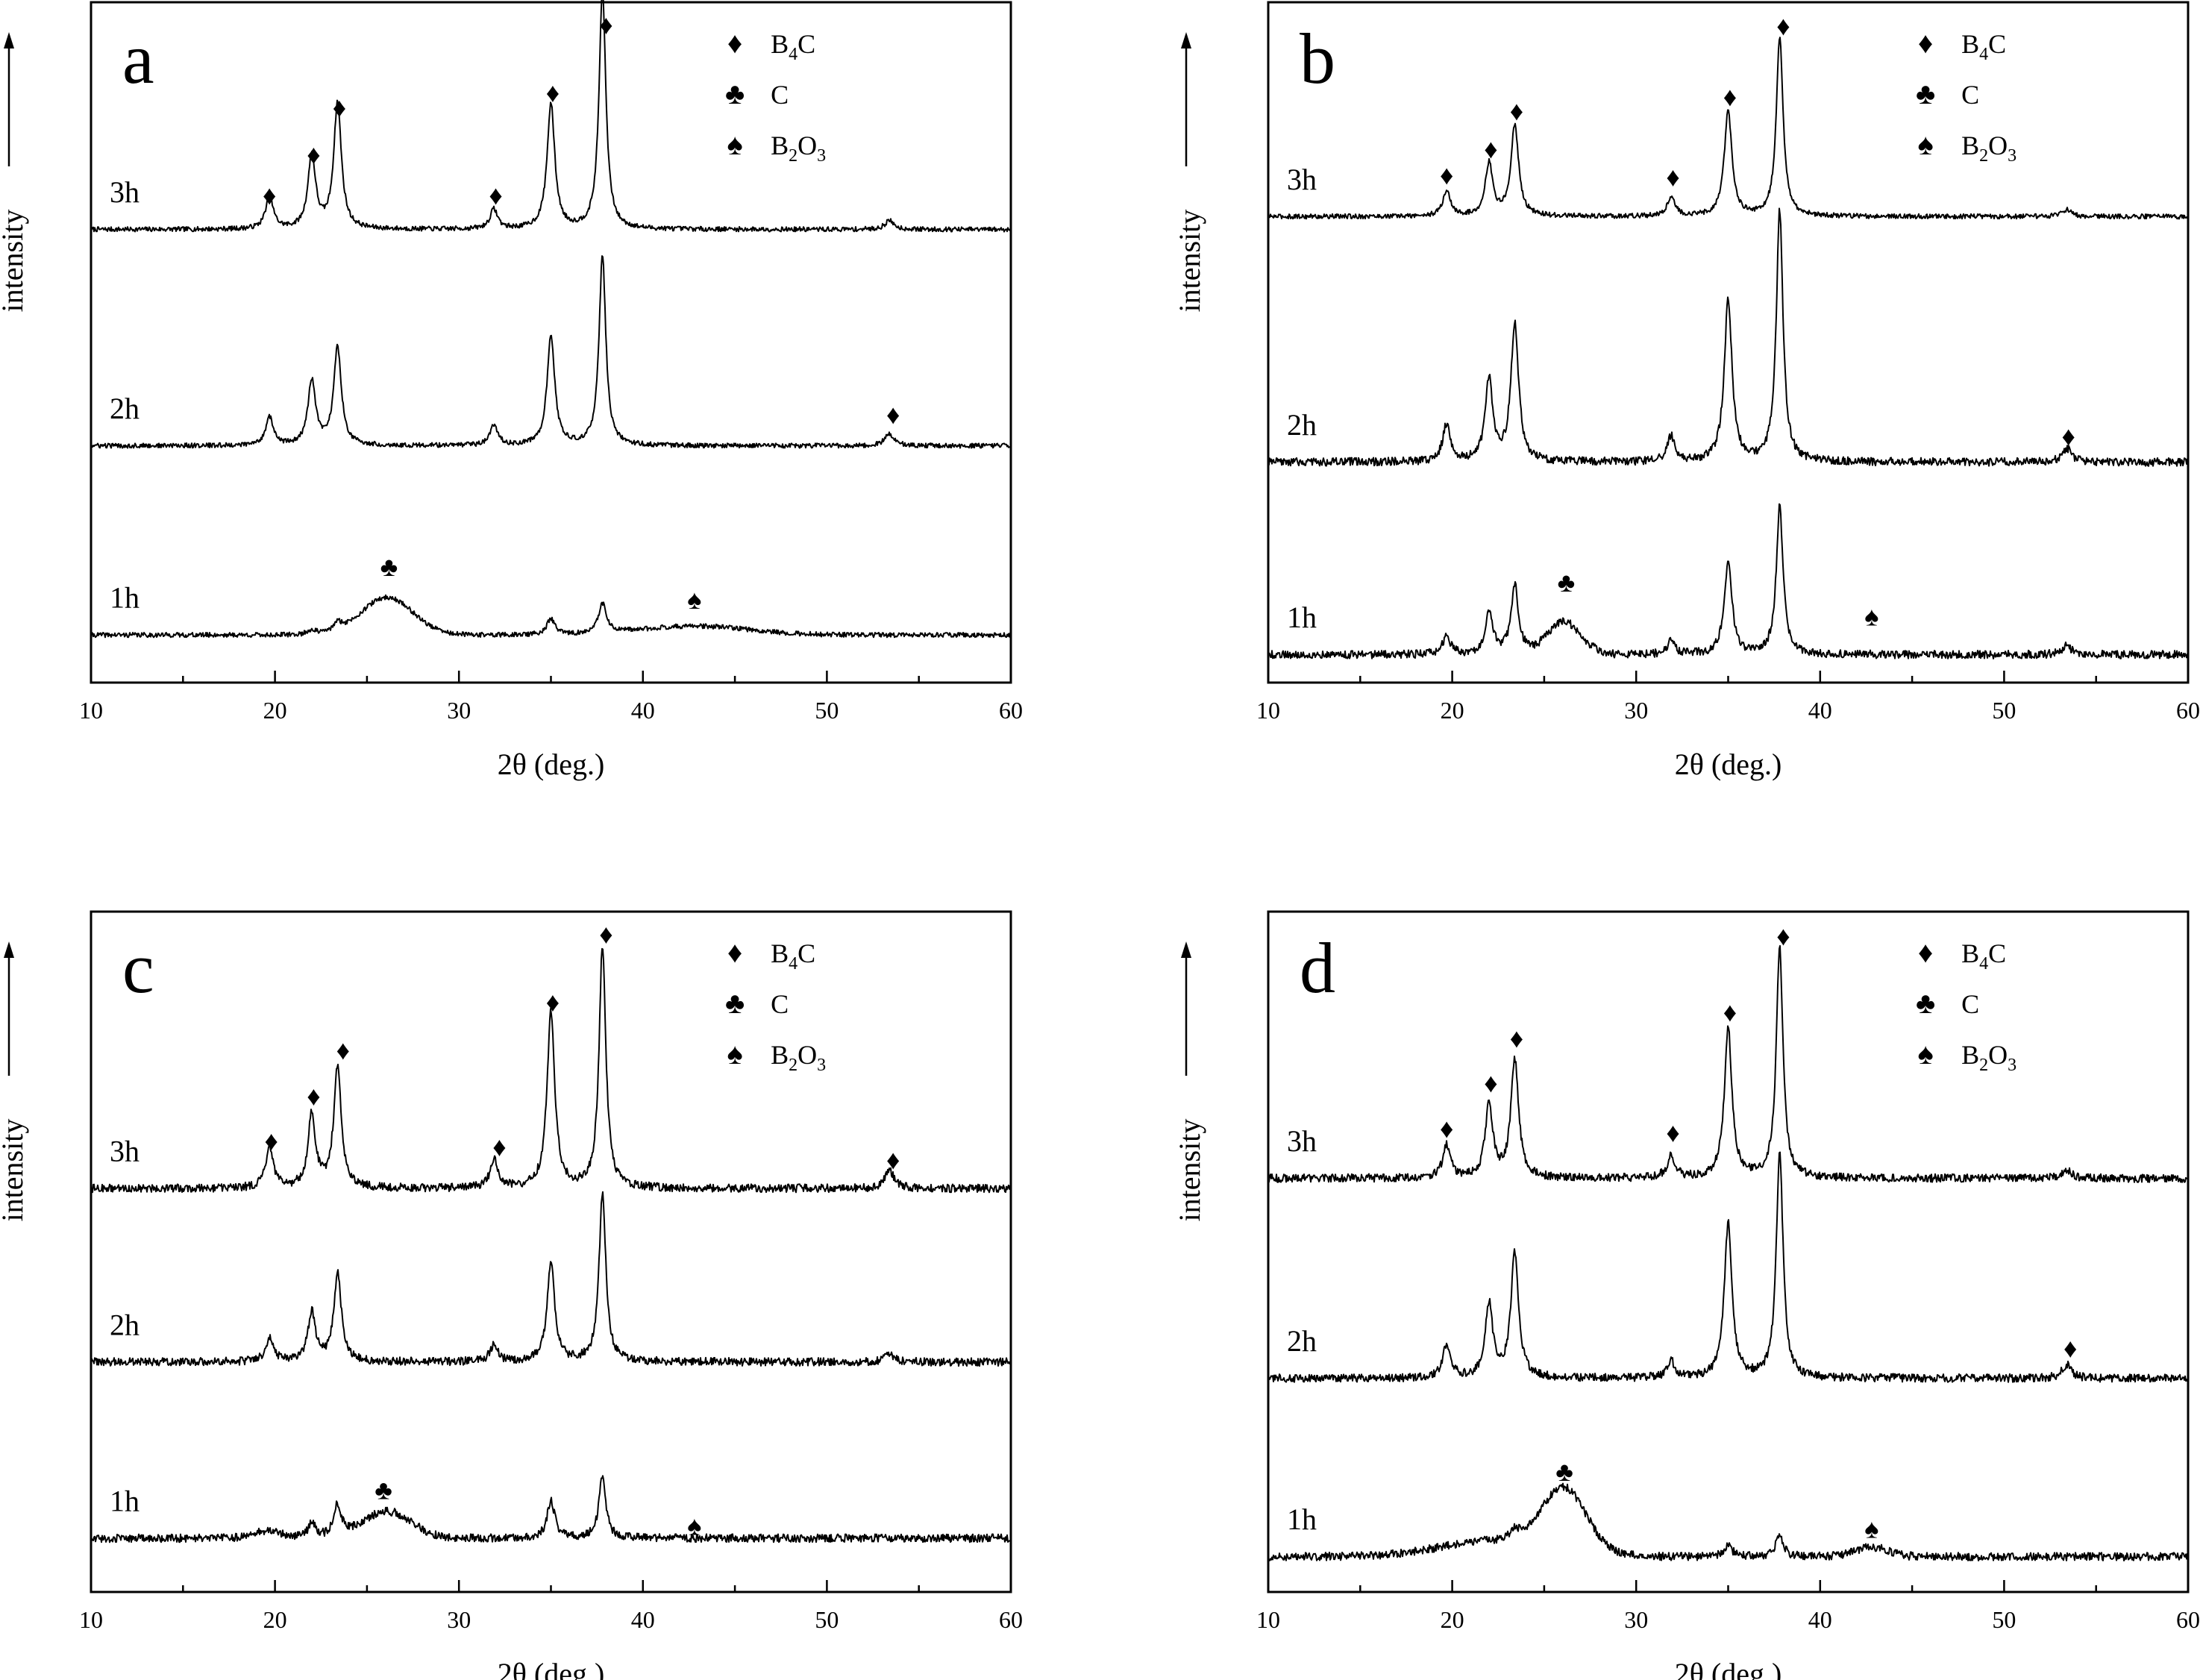 The height and width of the screenshot is (1680, 2203). Describe the element at coordinates (138, 58) in the screenshot. I see `panel-label: a` at that location.